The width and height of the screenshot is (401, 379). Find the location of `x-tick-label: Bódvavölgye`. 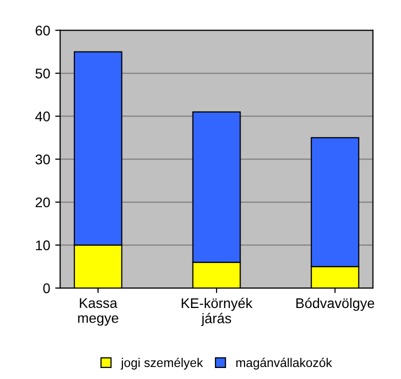

x-tick-label: Bódvavölgye is located at coordinates (335, 304).